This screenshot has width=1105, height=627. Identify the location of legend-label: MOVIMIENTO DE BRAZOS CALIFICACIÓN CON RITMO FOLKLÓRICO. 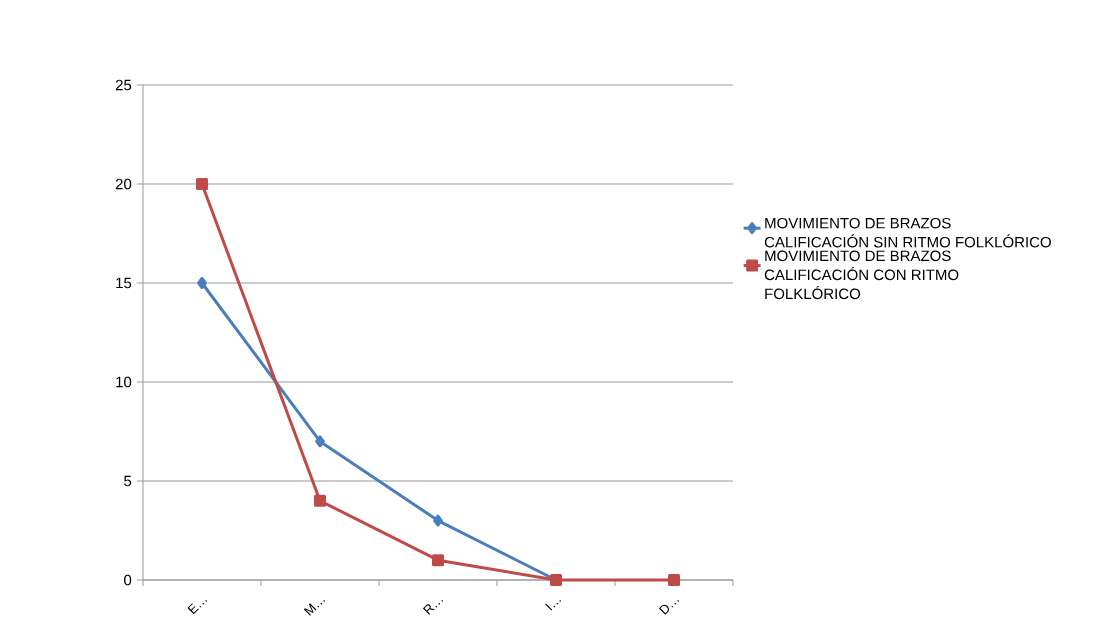
(861, 275).